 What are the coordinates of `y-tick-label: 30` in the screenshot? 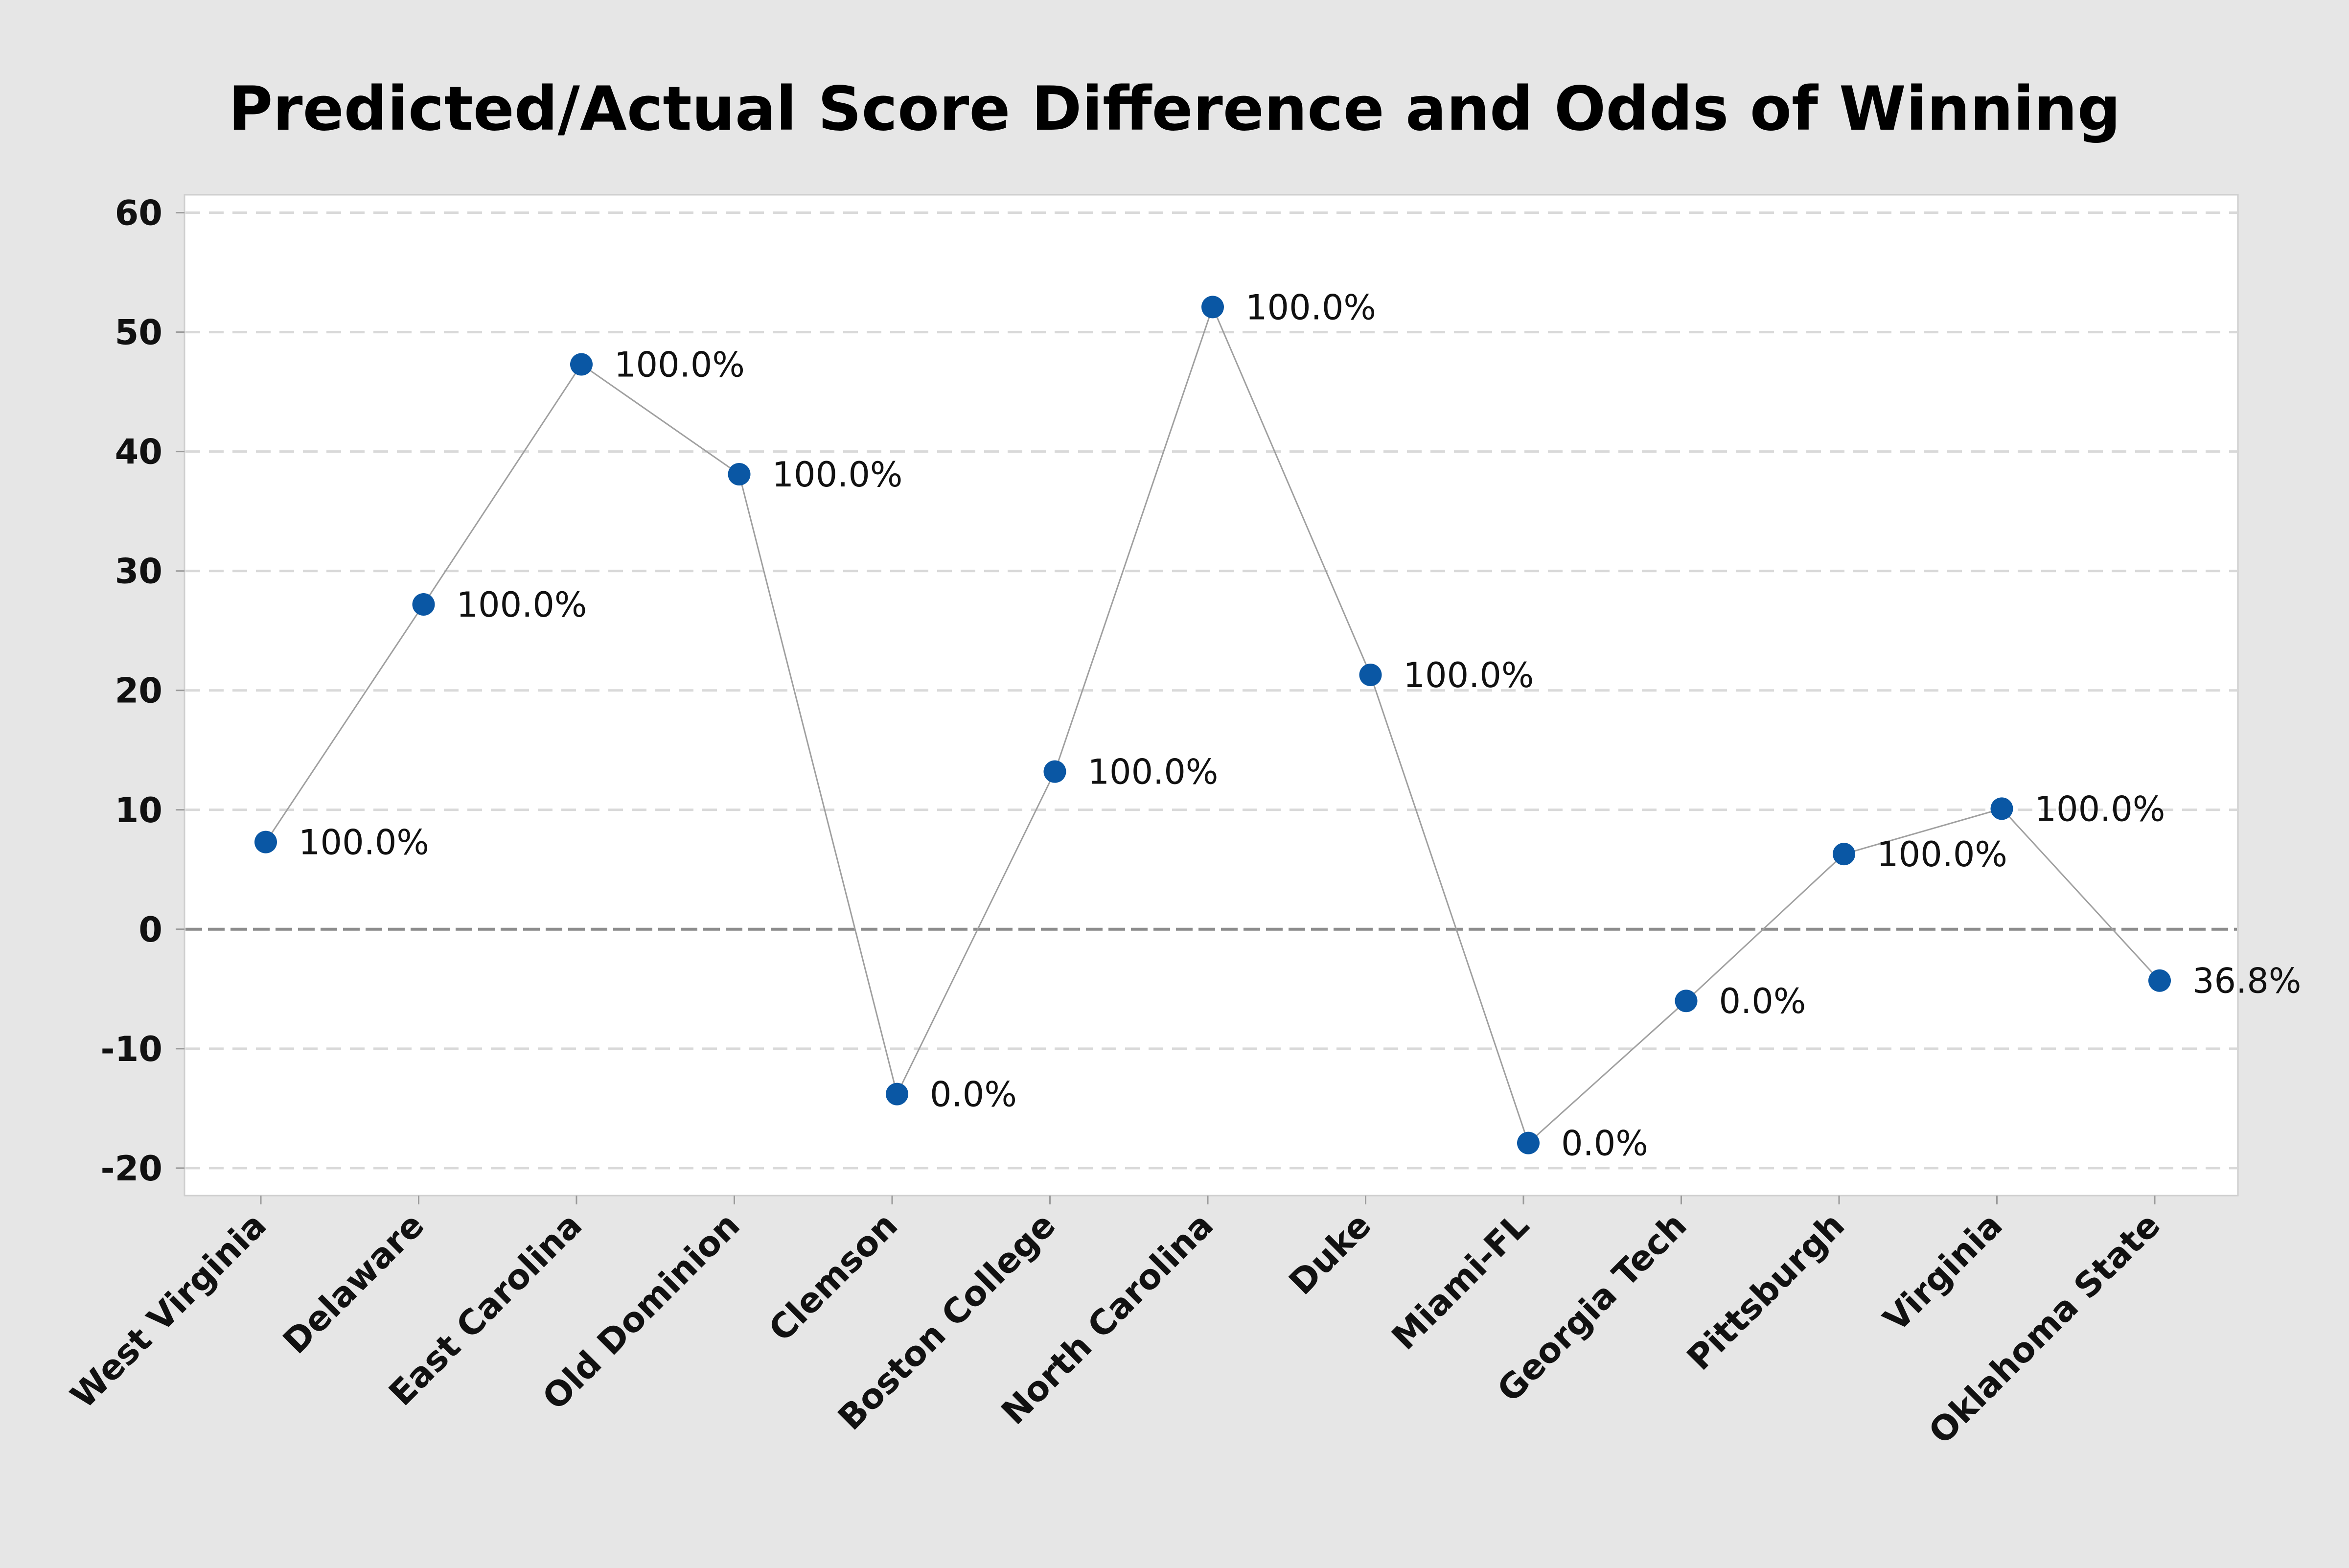 It's located at (138, 572).